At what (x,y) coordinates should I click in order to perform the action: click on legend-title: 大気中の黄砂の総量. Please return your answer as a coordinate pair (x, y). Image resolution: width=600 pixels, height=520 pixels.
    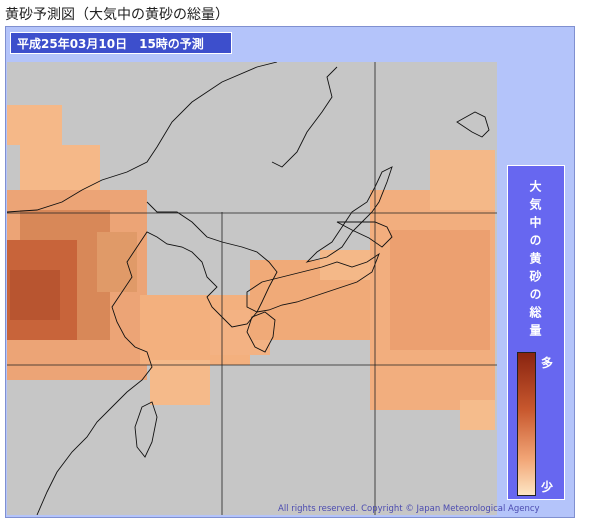
    Looking at the image, I should click on (535, 261).